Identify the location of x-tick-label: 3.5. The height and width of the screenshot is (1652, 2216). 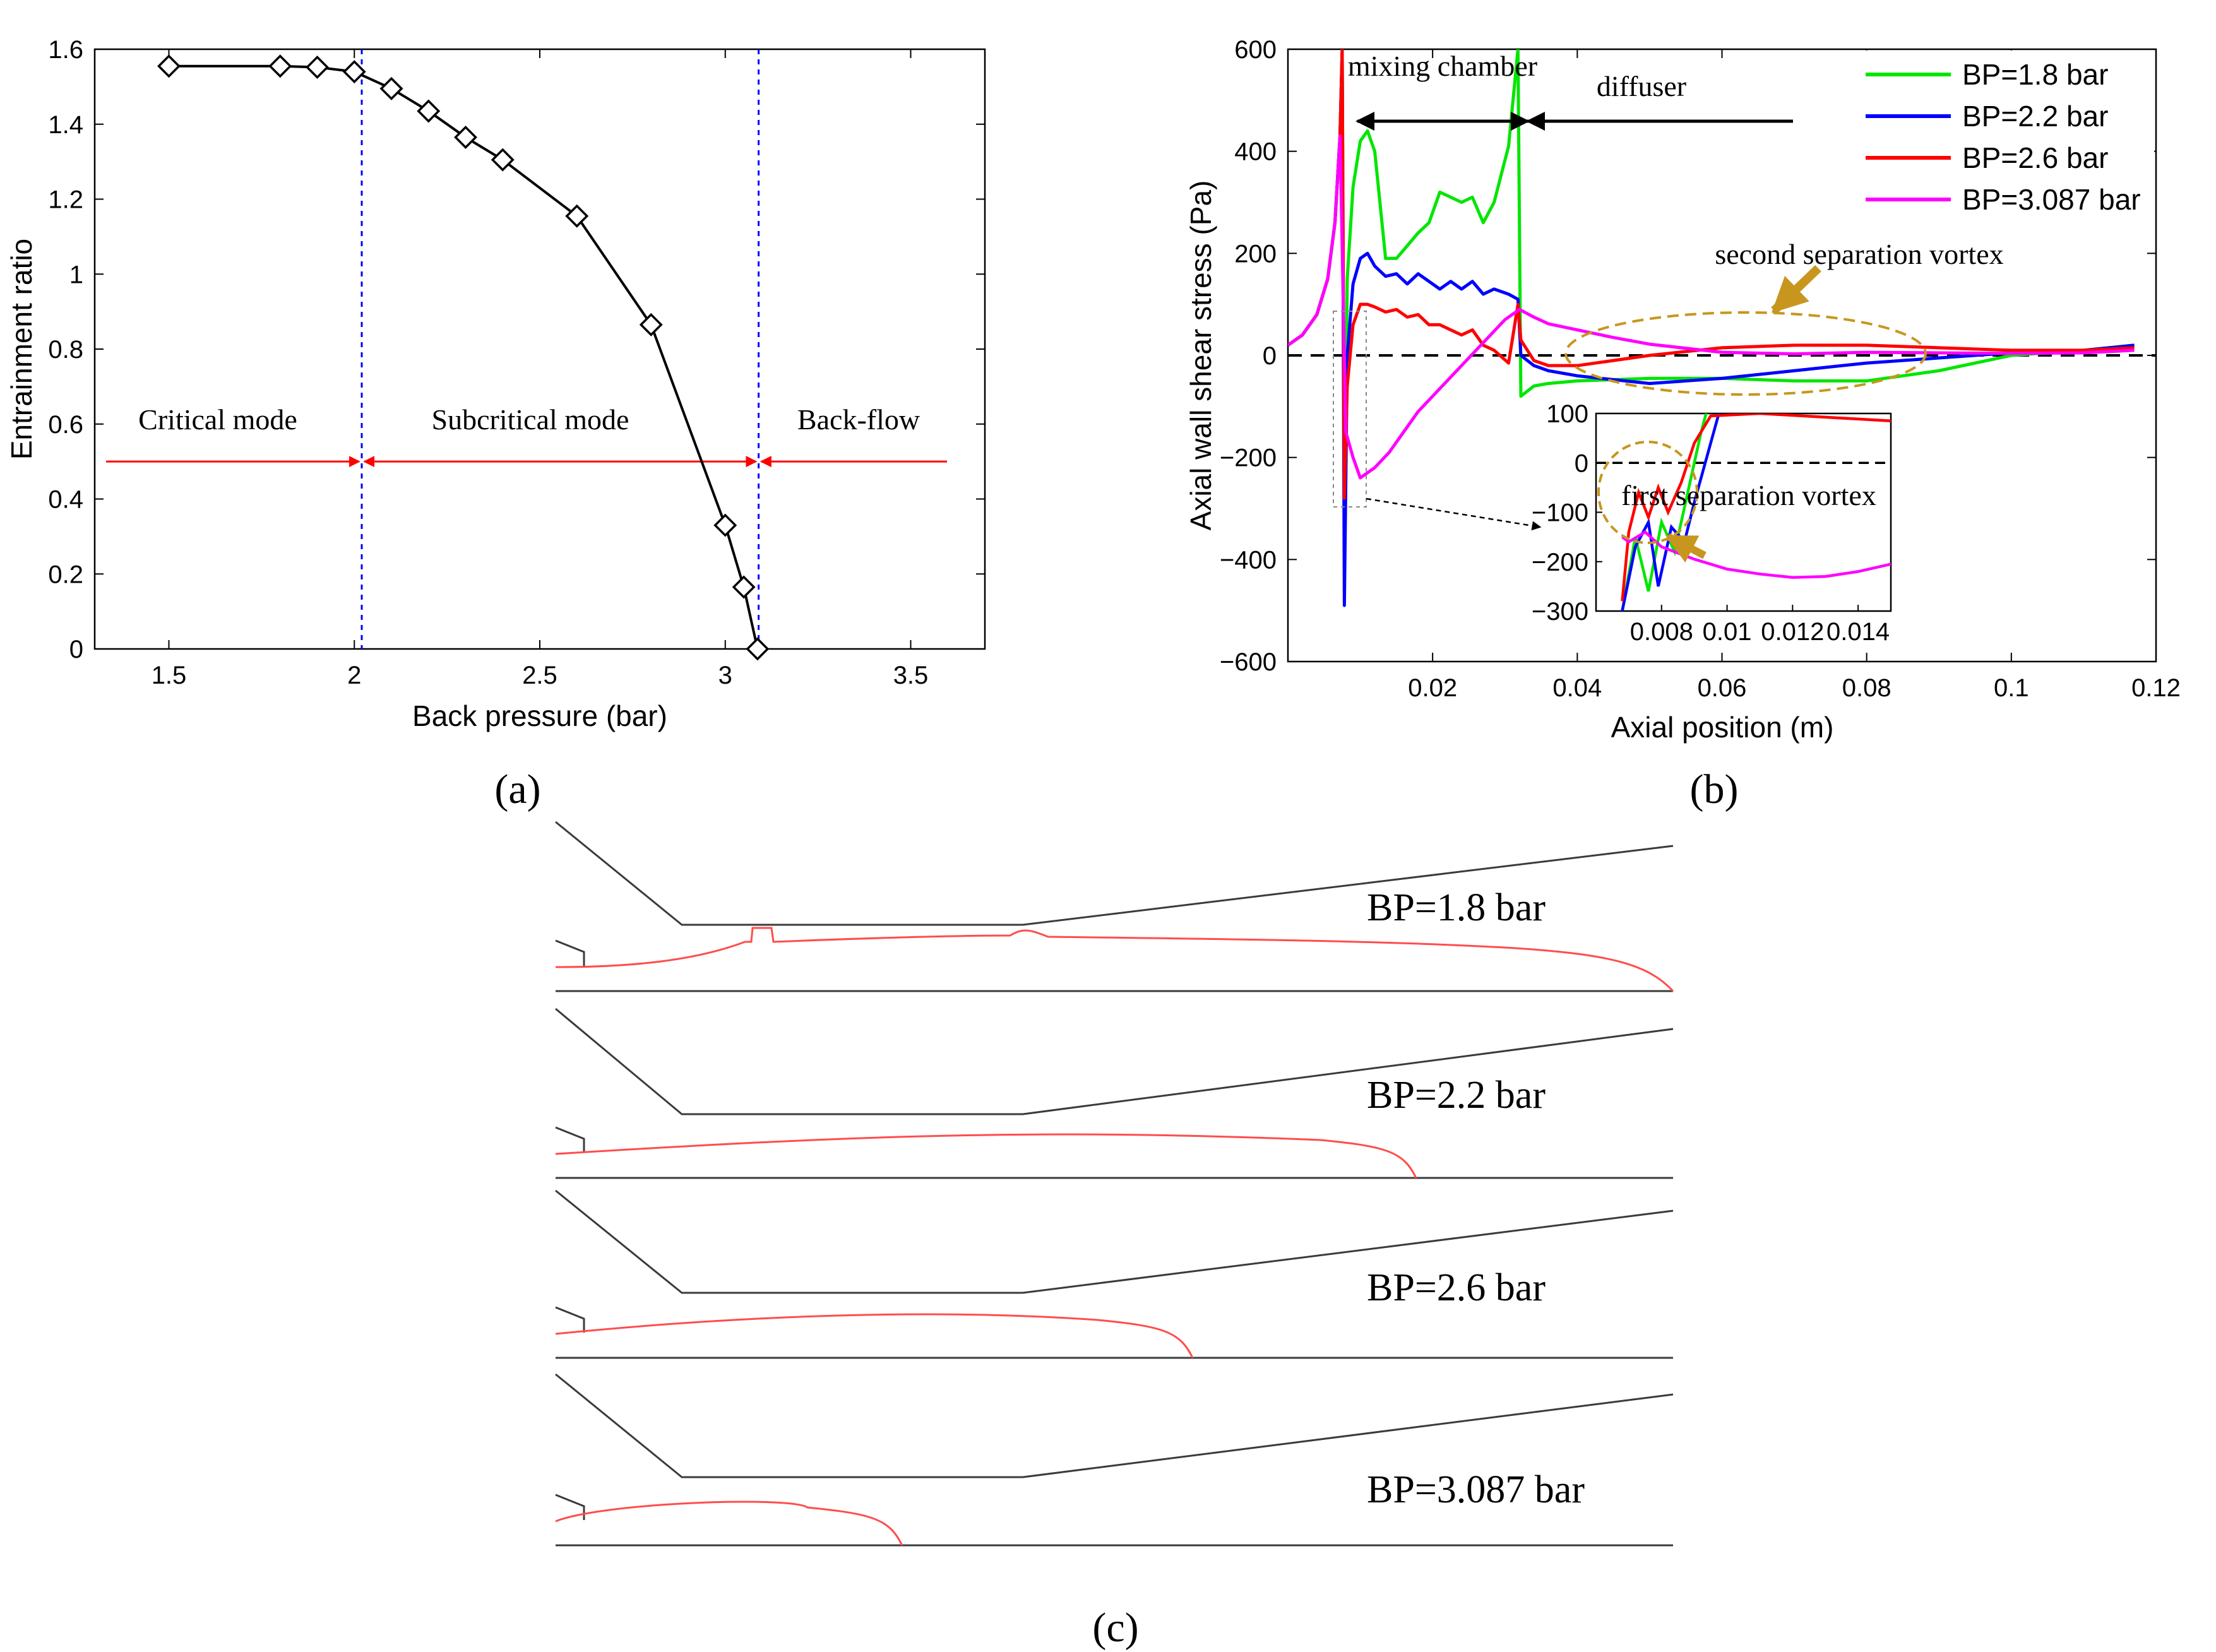
(911, 675).